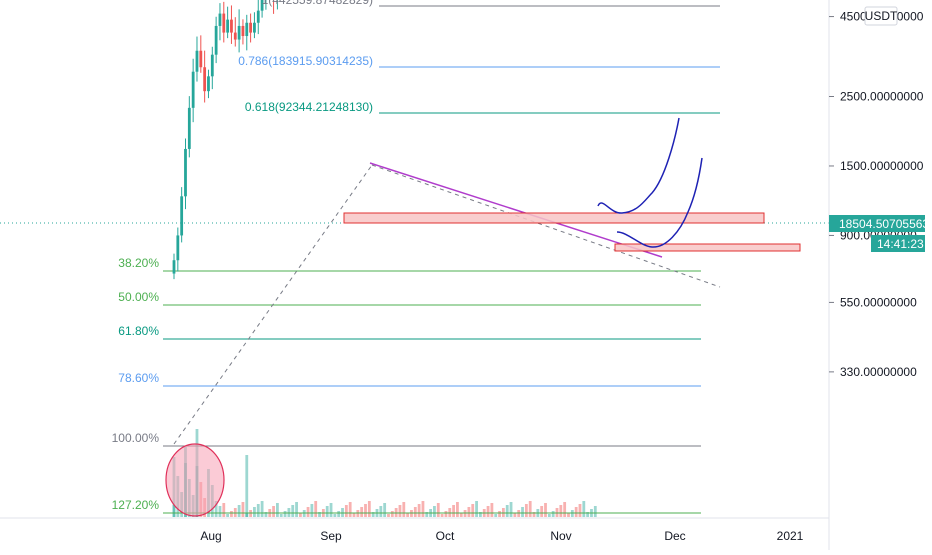  I want to click on resistance-zone, so click(554, 218).